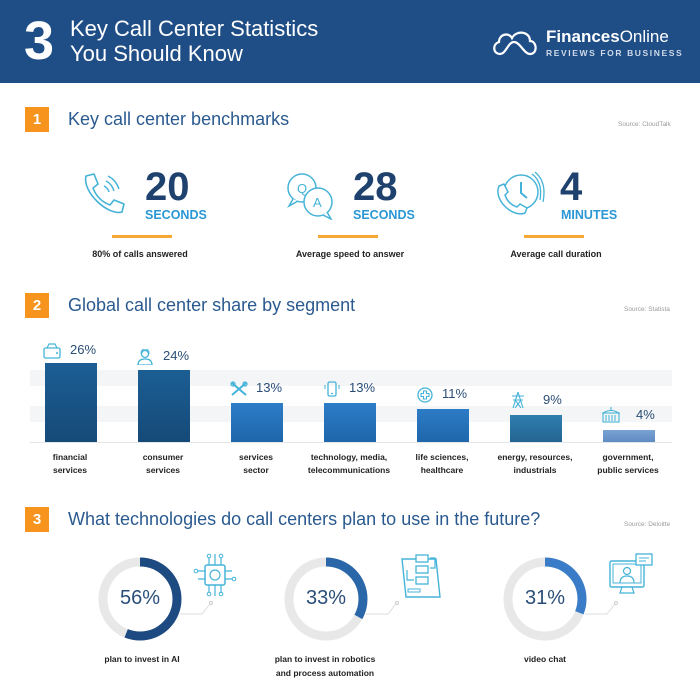  Describe the element at coordinates (647, 524) in the screenshot. I see `section-3-source: Source: Deloitte` at that location.